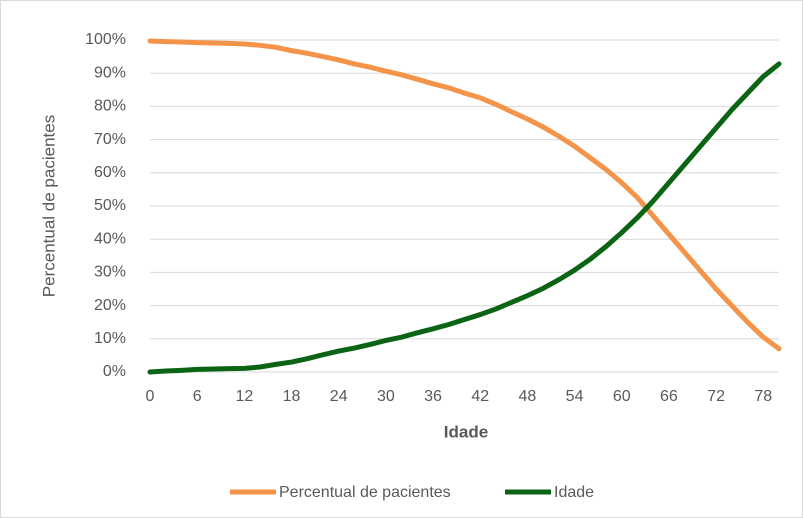 The width and height of the screenshot is (803, 518). What do you see at coordinates (669, 396) in the screenshot?
I see `x-tick-label: 66` at bounding box center [669, 396].